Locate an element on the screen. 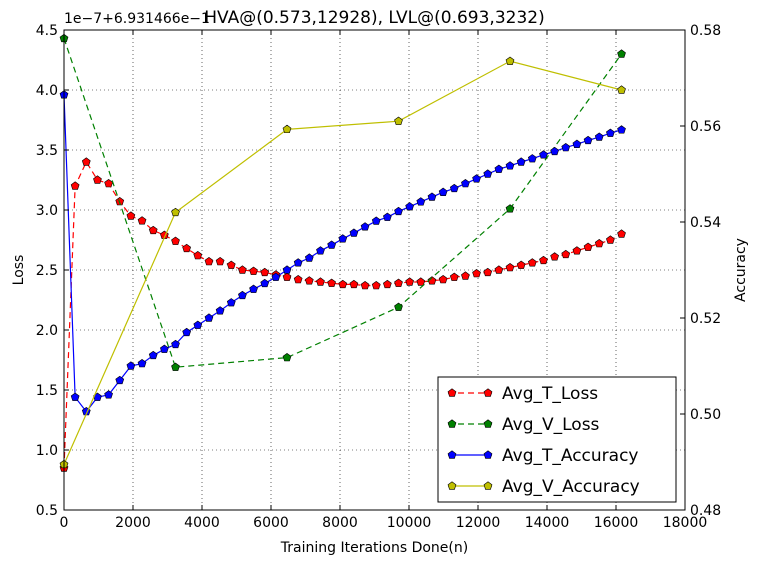 Image resolution: width=758 pixels, height=564 pixels. chart-title: HVA@(0.573,12928), LVL@(0.693,3232) is located at coordinates (374, 18).